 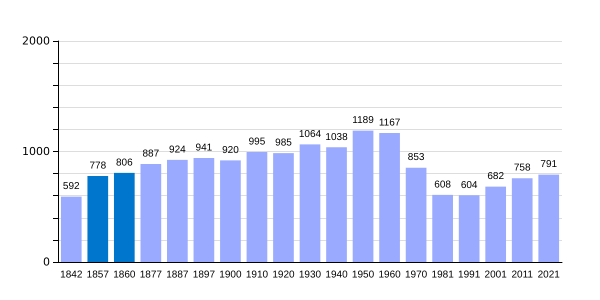 I want to click on data-label: 920, so click(x=231, y=150).